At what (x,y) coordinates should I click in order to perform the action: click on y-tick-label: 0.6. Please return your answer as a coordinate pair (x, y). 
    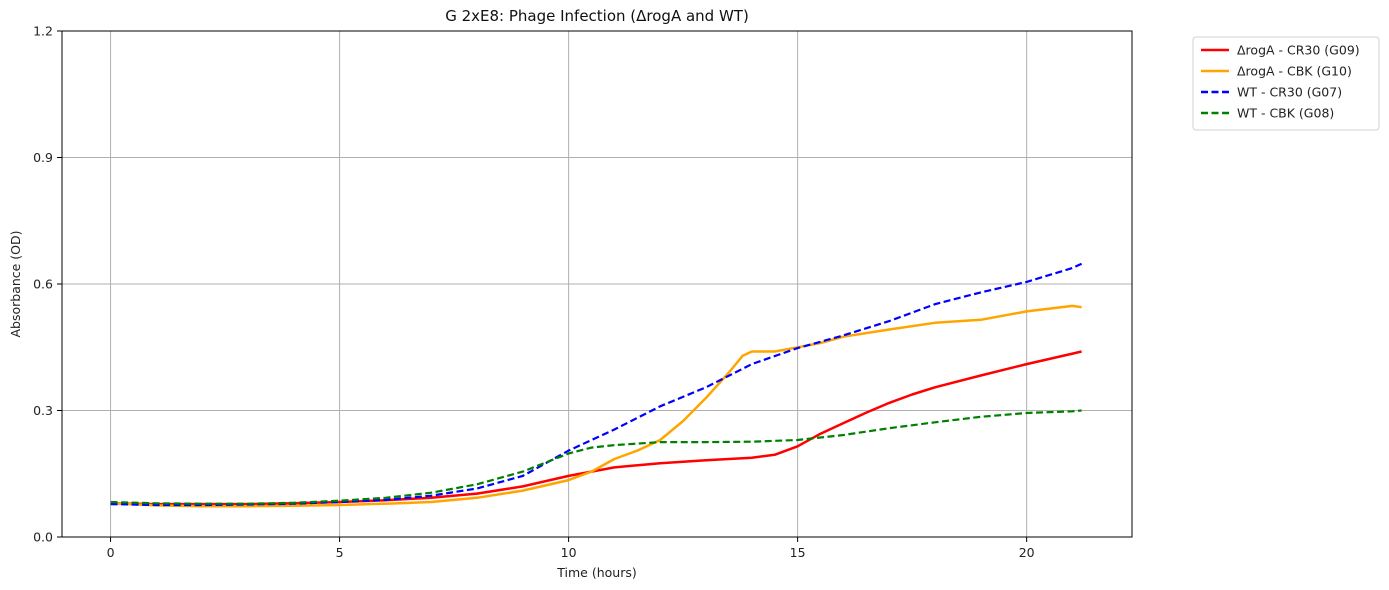
    Looking at the image, I should click on (43, 284).